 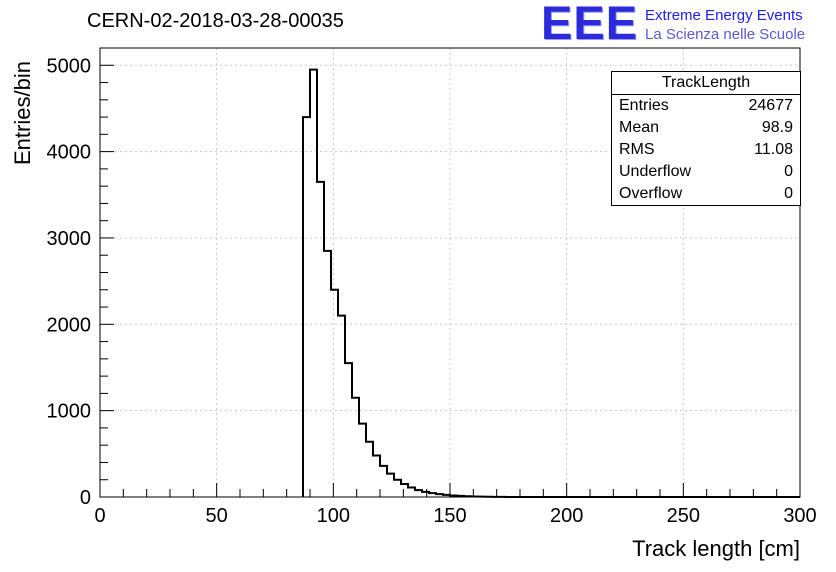 I want to click on y-tick-label: 0, so click(x=85, y=498).